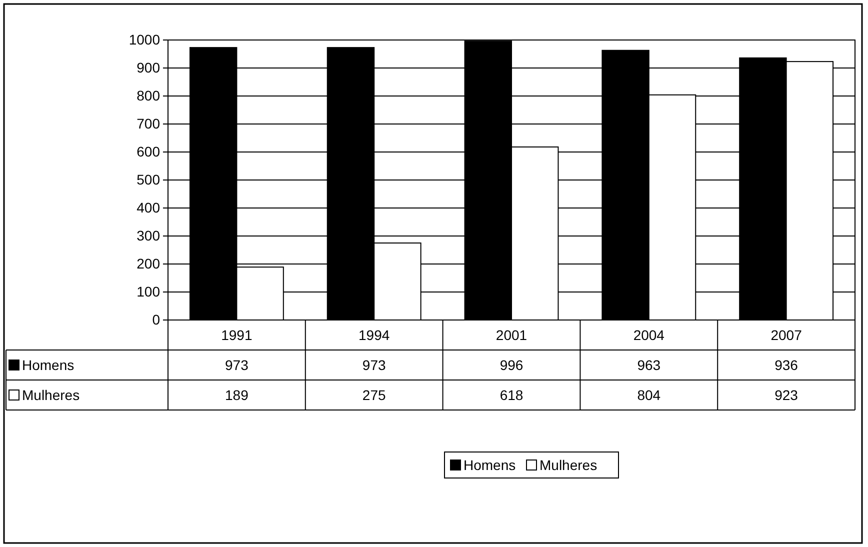 The height and width of the screenshot is (547, 868). What do you see at coordinates (237, 395) in the screenshot?
I see `data-label: 189` at bounding box center [237, 395].